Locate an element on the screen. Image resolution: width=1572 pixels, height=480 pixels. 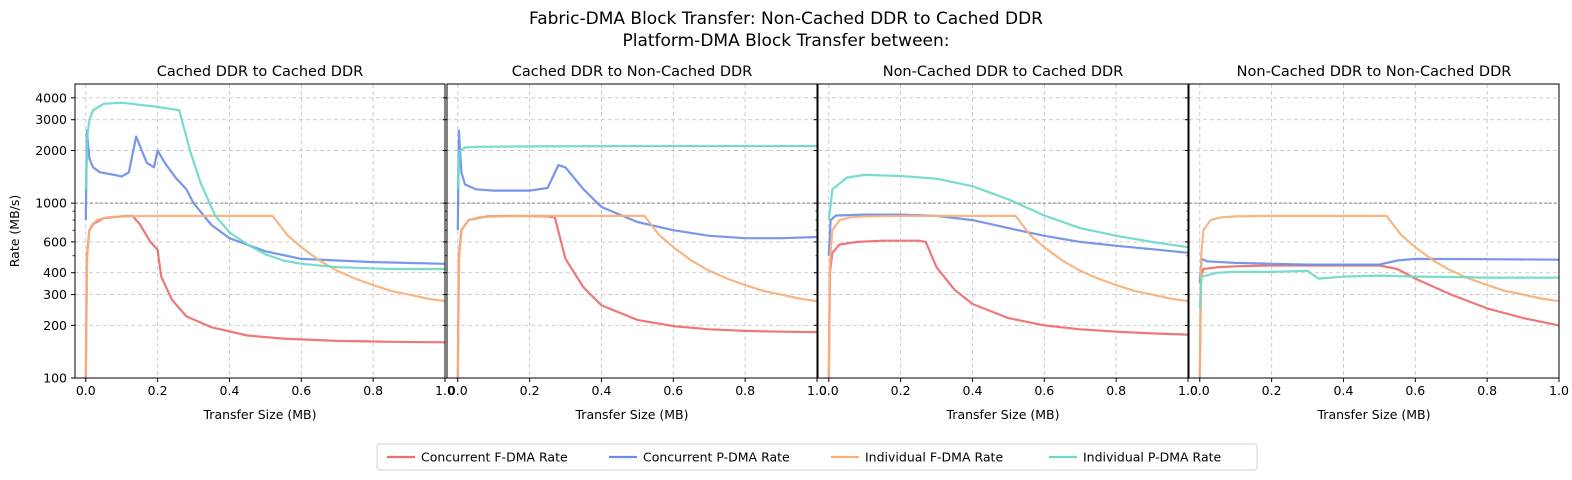
y-tick-label: 4000 is located at coordinates (51, 97).